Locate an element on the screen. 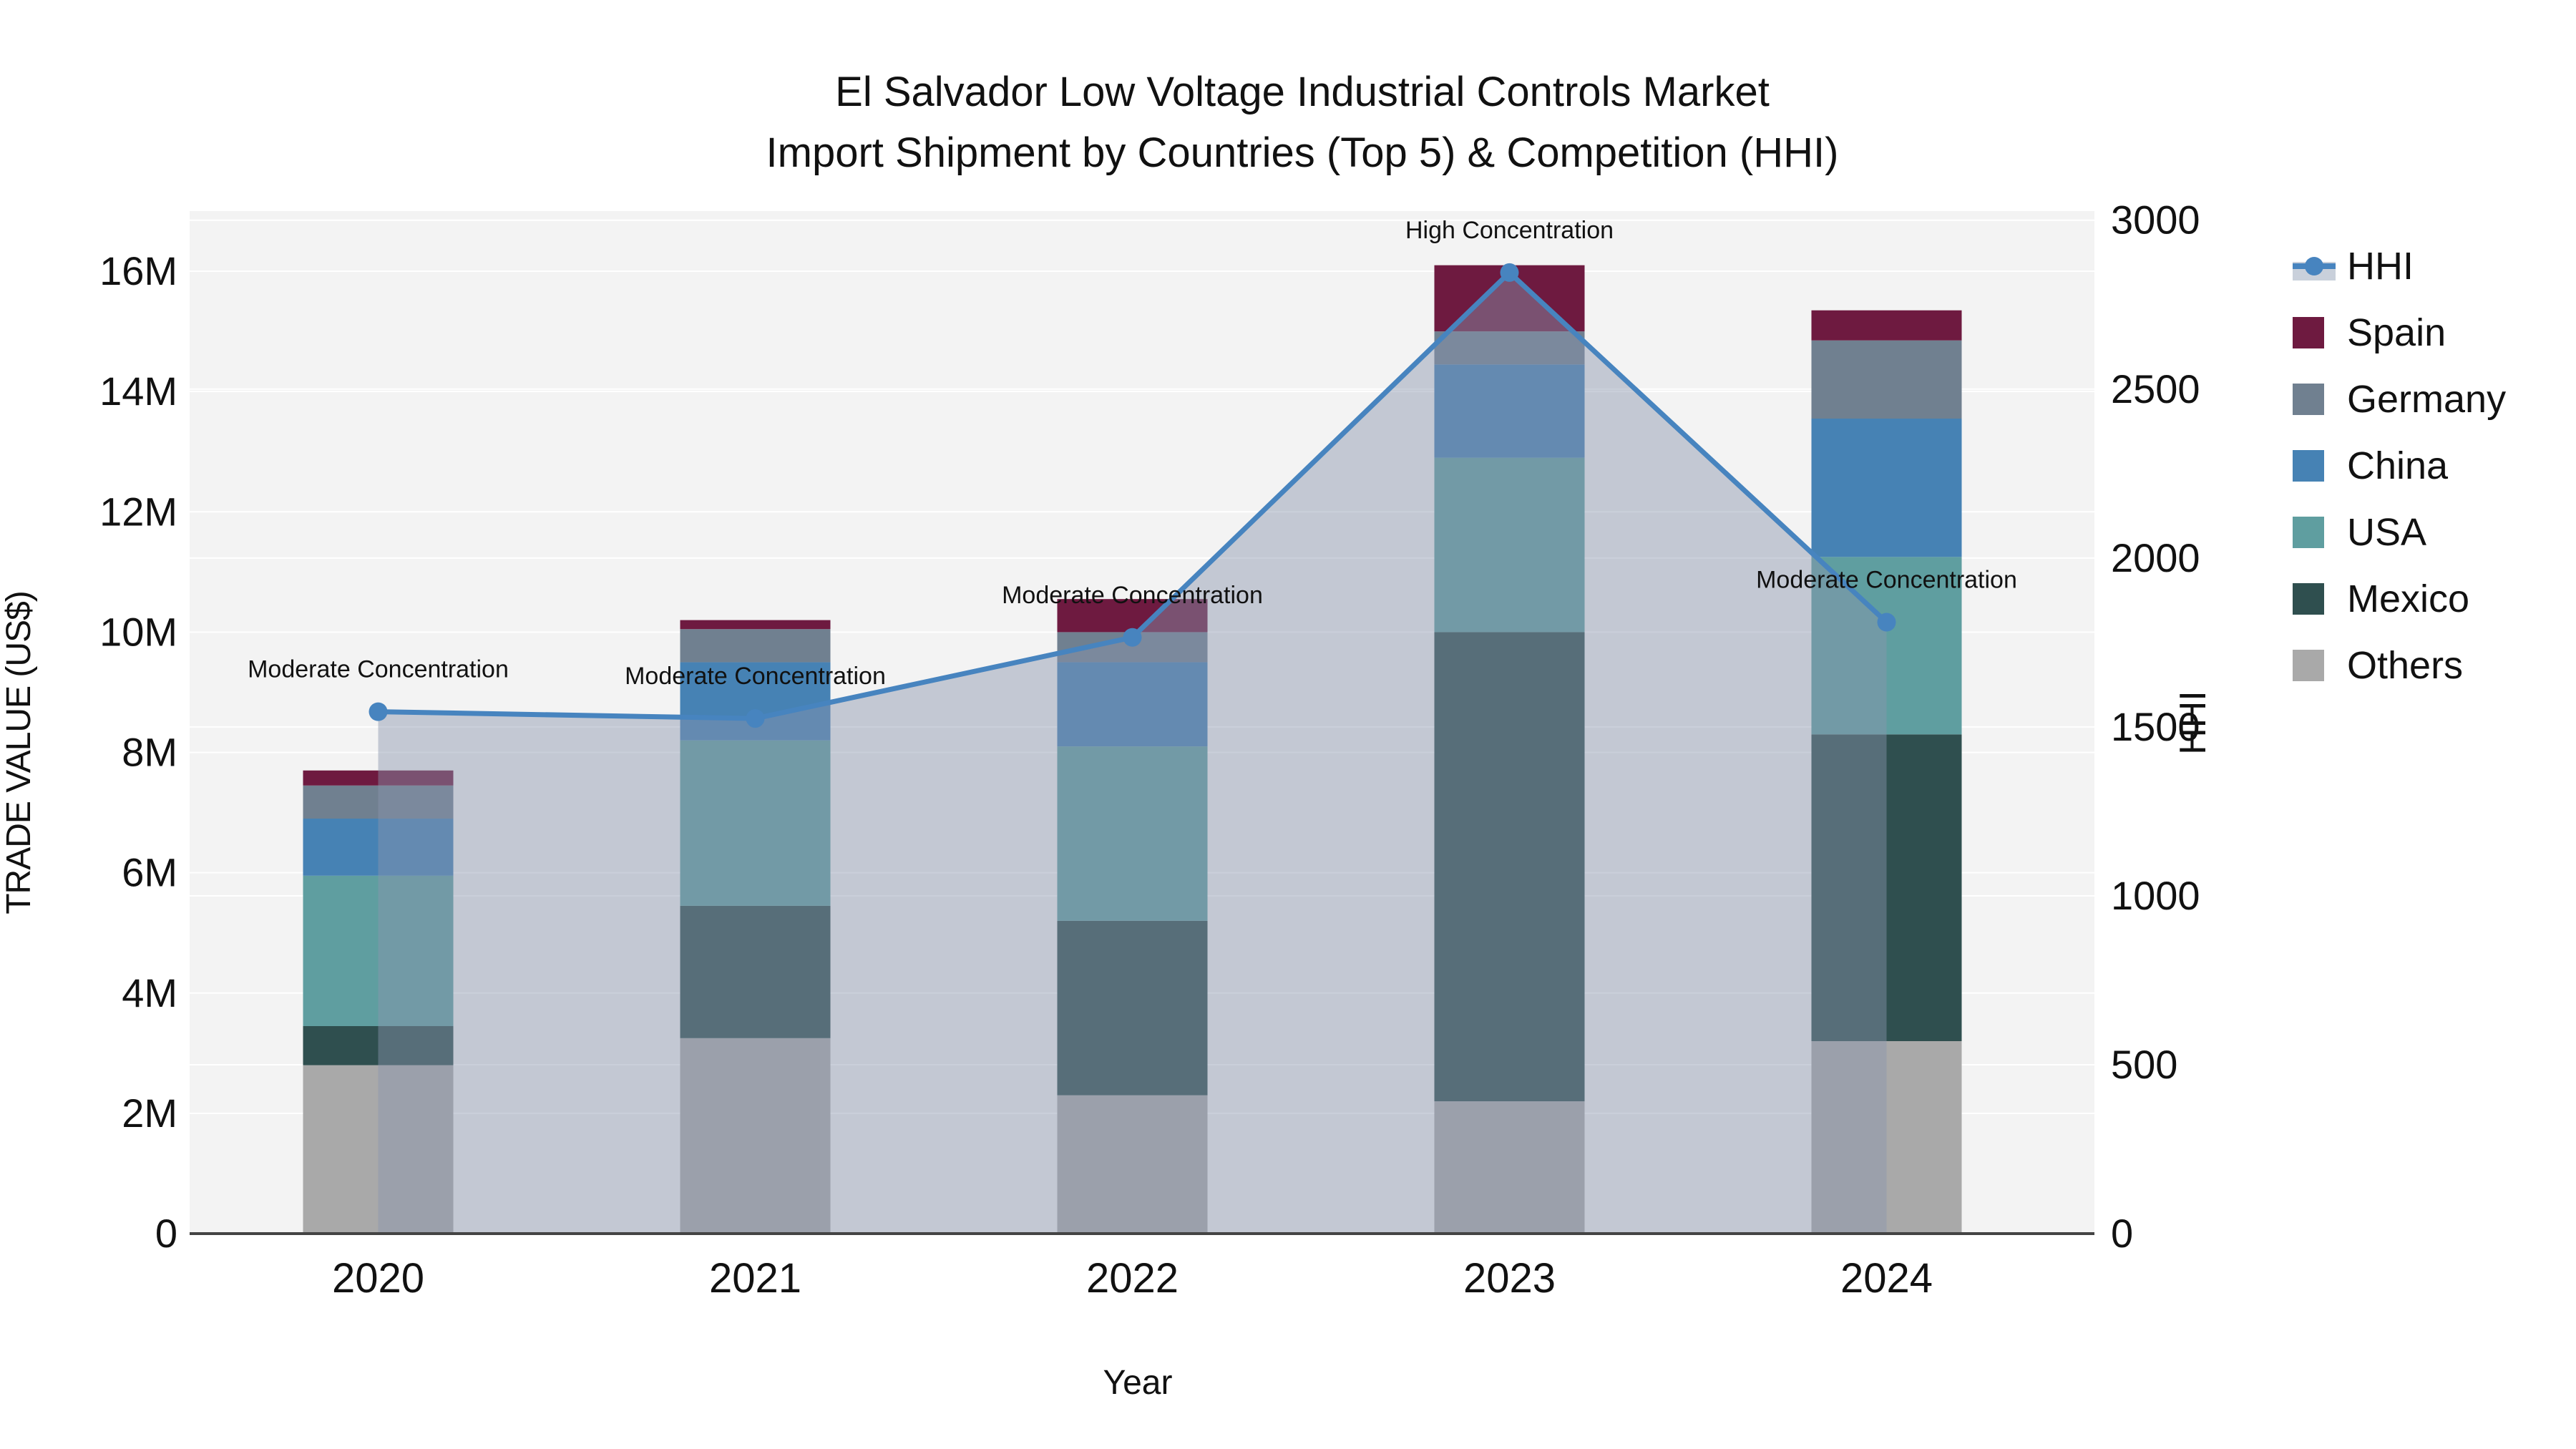  hhi-point-2020 is located at coordinates (378, 711).